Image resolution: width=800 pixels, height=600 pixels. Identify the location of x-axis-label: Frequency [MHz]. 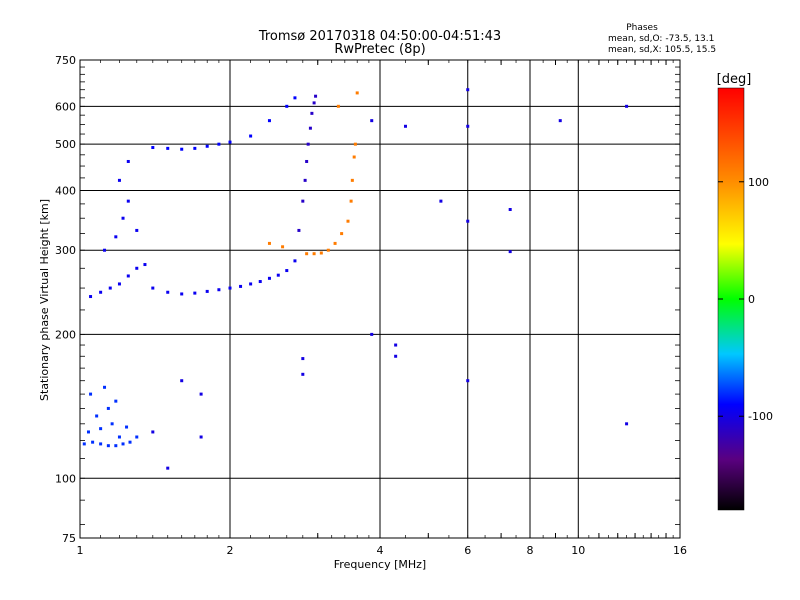
(380, 564).